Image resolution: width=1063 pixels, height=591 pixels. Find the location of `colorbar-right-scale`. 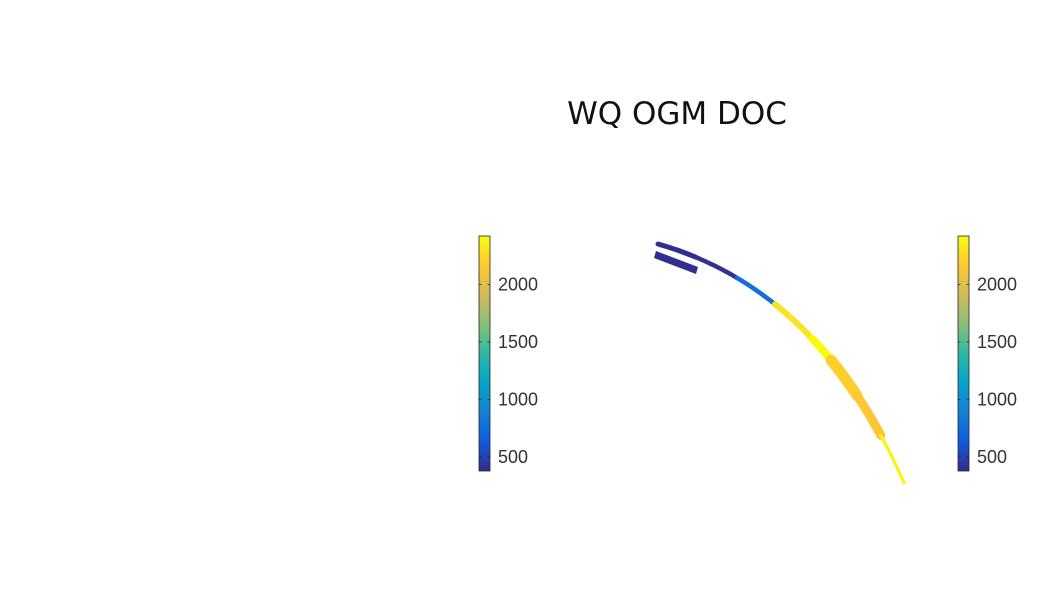

colorbar-right-scale is located at coordinates (963, 353).